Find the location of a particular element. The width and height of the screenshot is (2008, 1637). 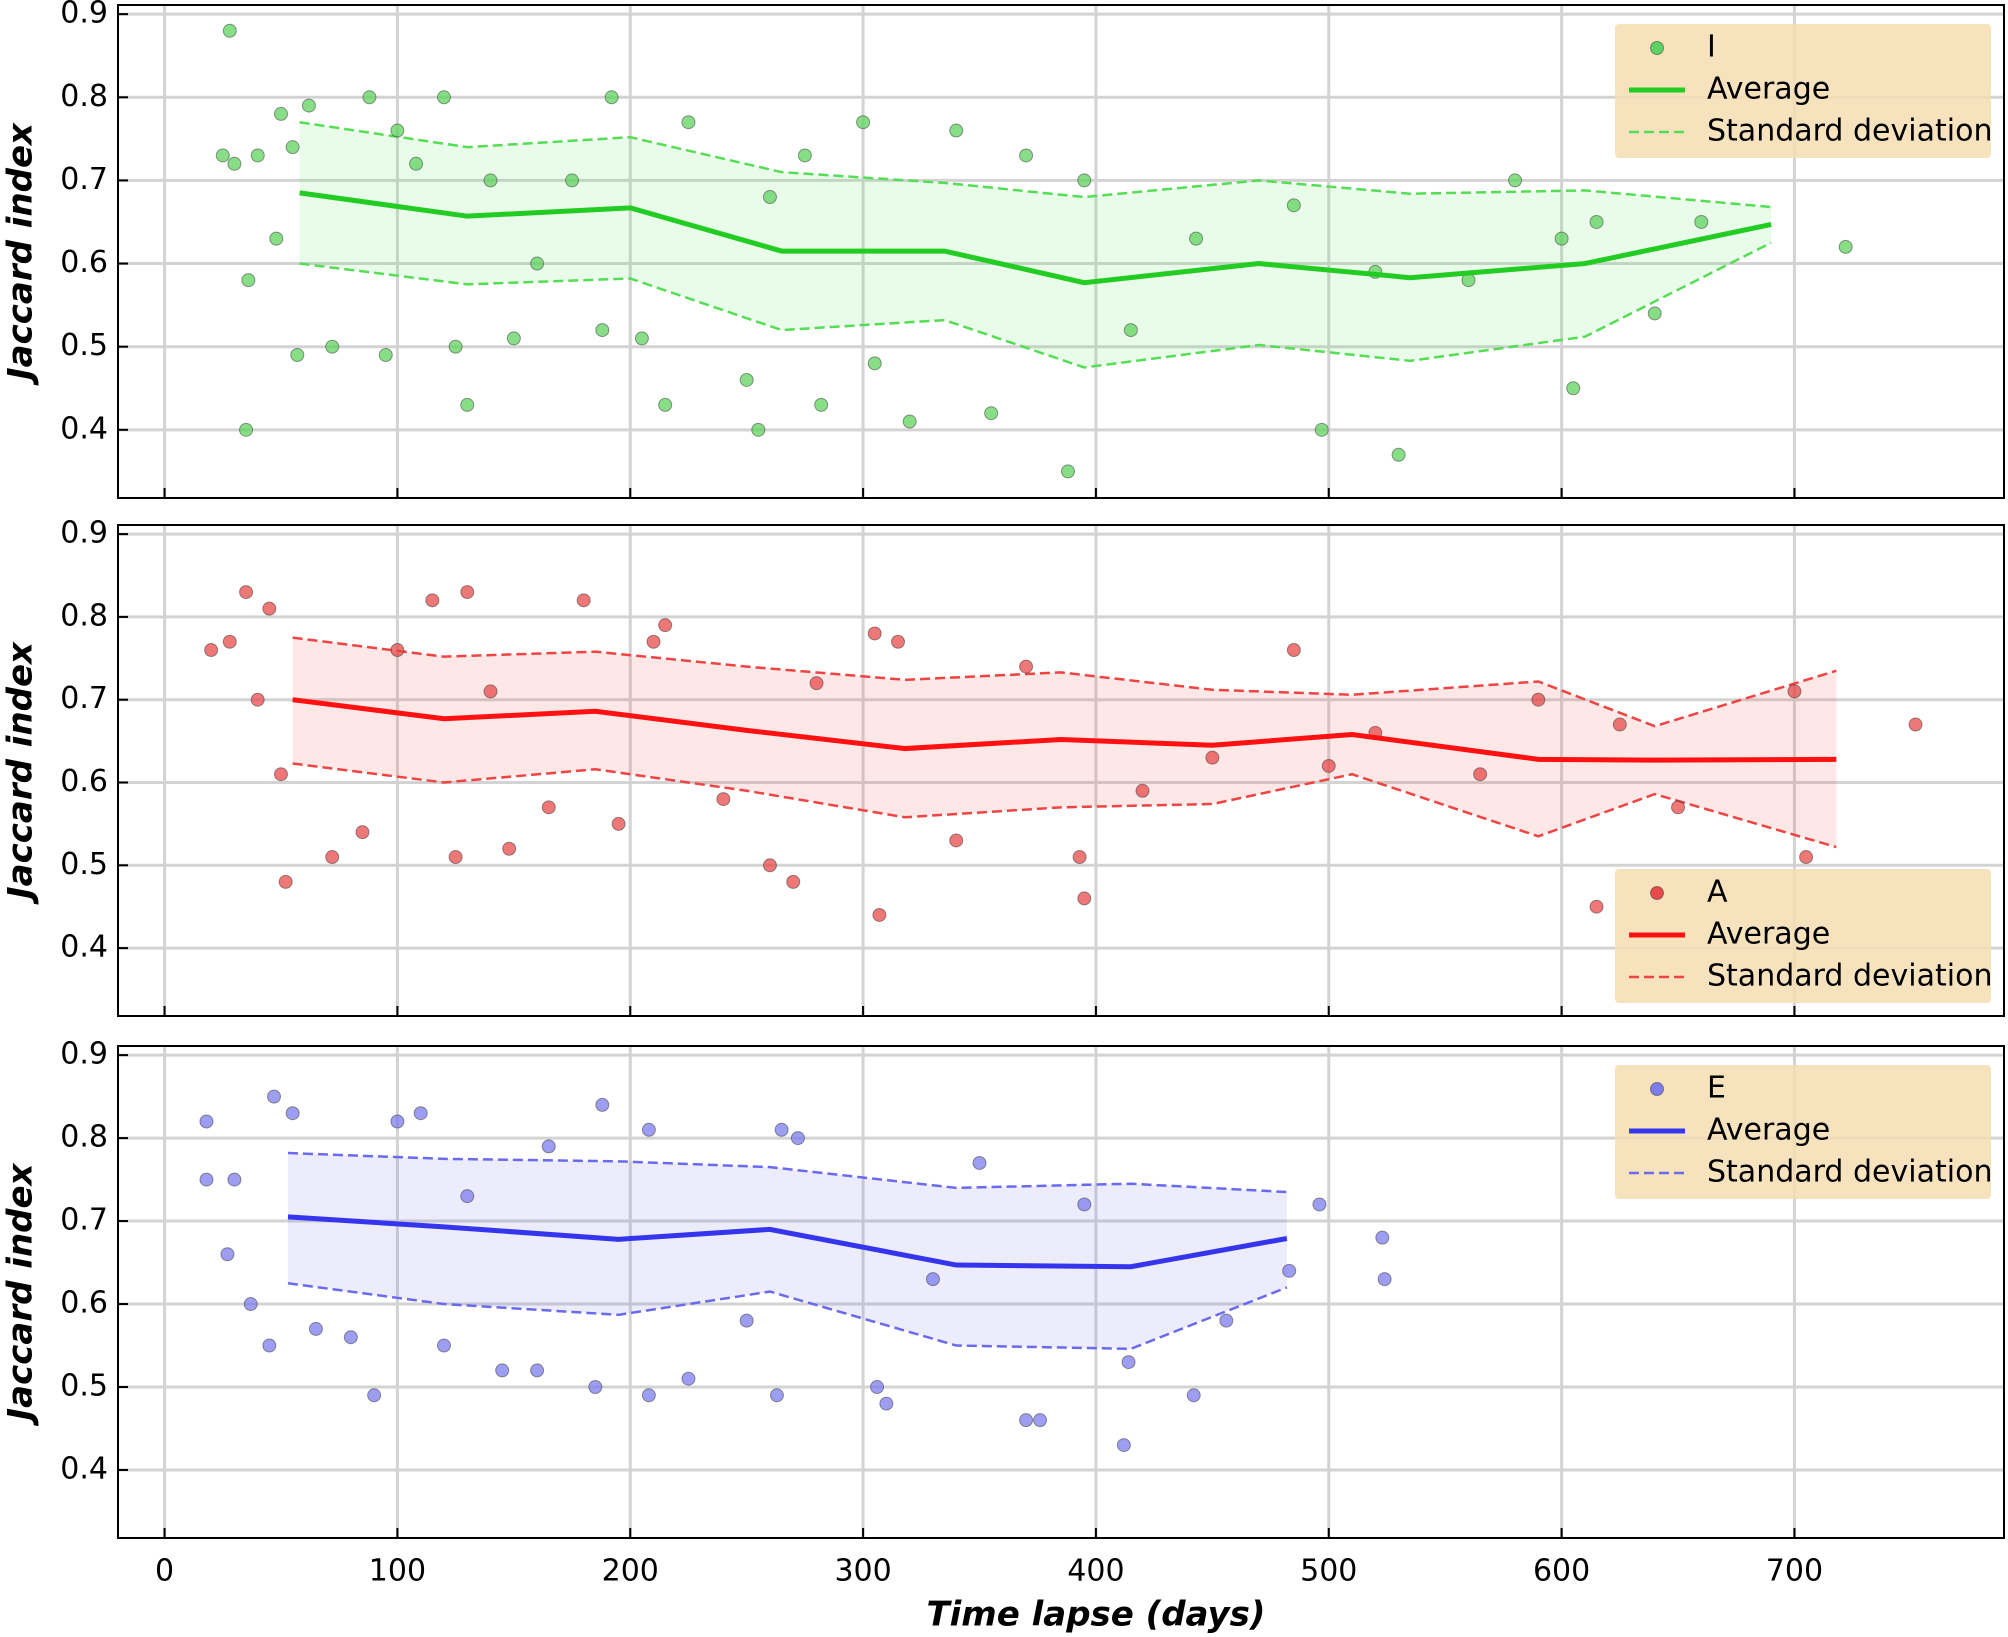

x-tick-label: 600 is located at coordinates (1561, 1571).